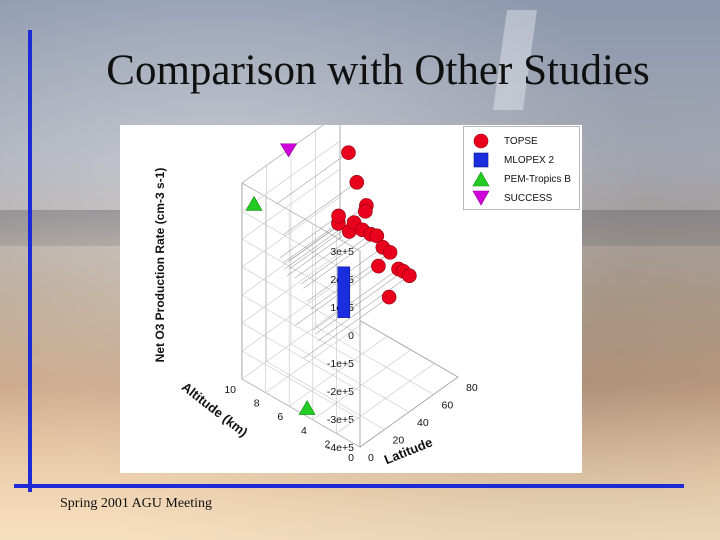  Describe the element at coordinates (340, 420) in the screenshot. I see `z-tick-label: -3e+5` at that location.